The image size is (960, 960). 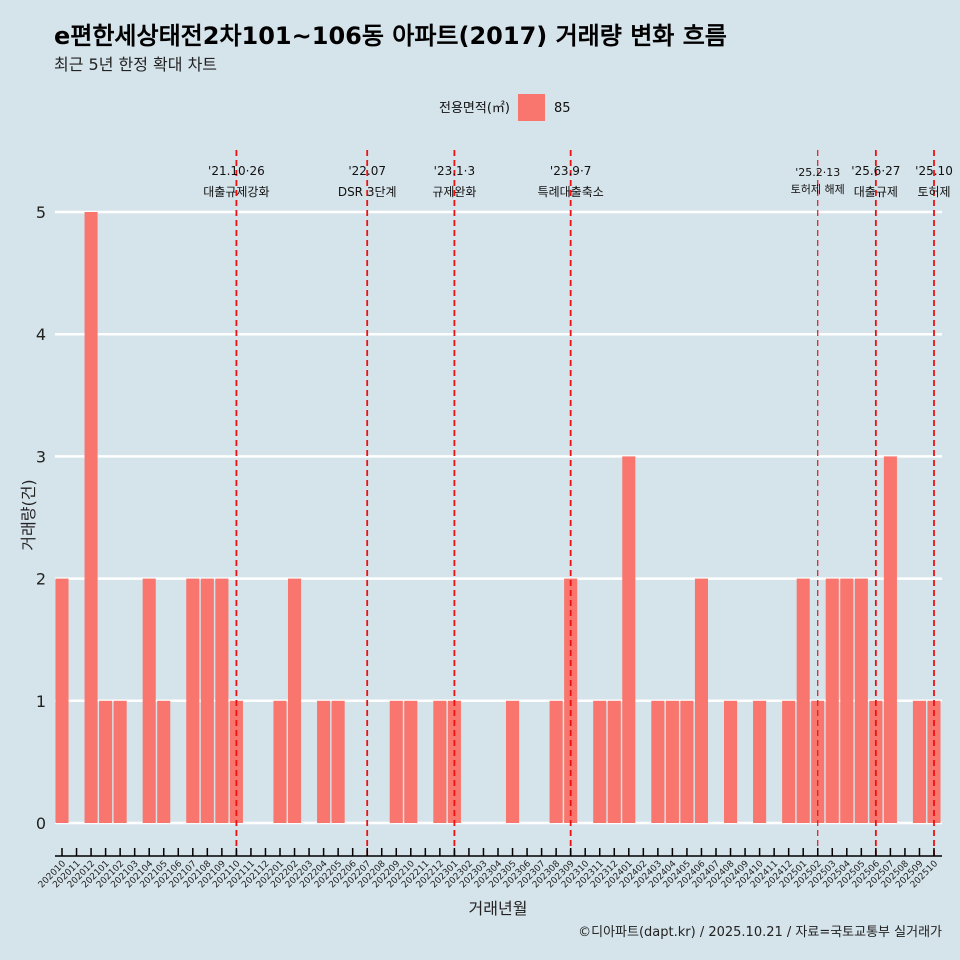 What do you see at coordinates (876, 192) in the screenshot?
I see `event-text-label: 대출규제` at bounding box center [876, 192].